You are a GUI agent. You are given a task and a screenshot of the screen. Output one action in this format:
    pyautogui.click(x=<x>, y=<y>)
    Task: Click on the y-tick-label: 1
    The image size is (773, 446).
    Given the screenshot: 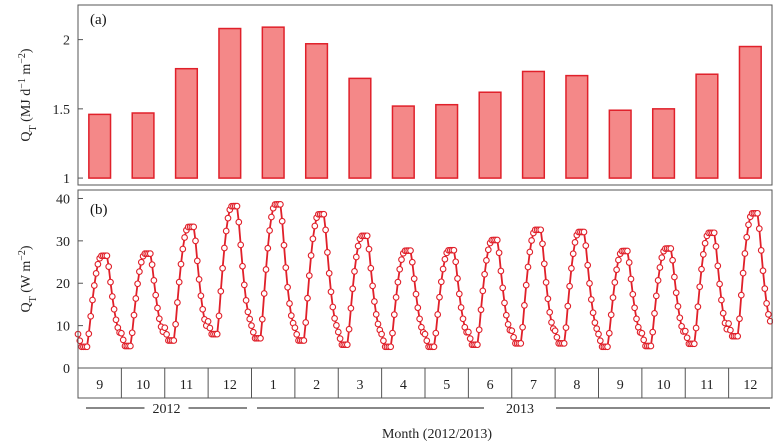 What is the action you would take?
    pyautogui.click(x=66, y=179)
    